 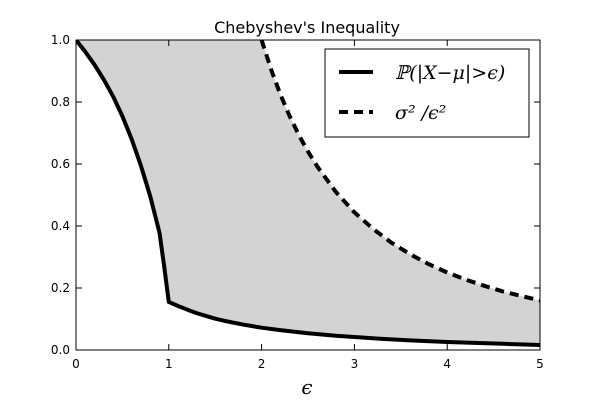 I want to click on y-tick-label: 0.8, so click(x=60, y=102).